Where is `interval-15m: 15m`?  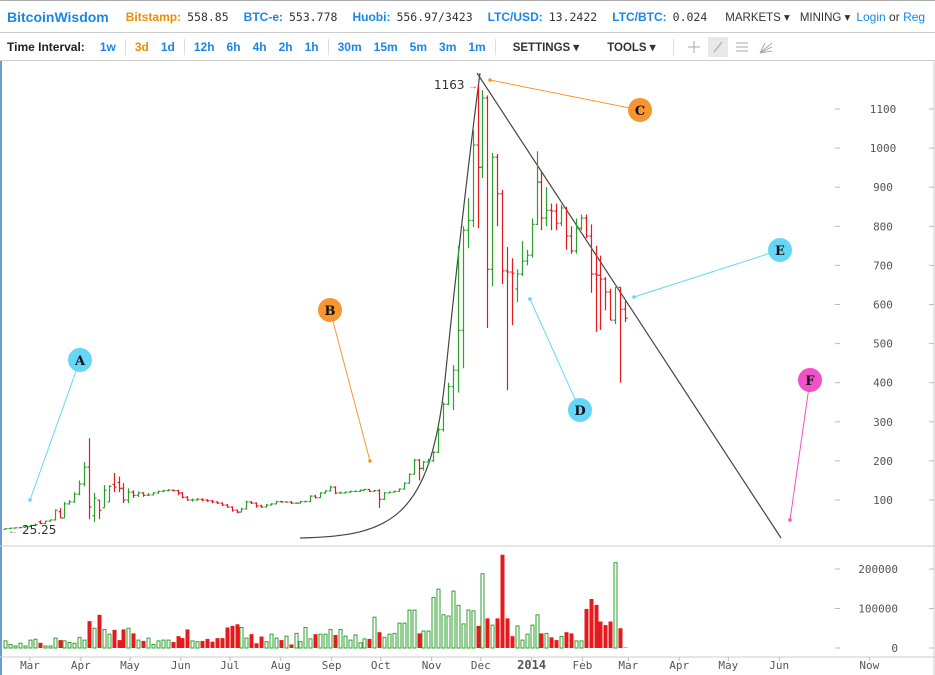
interval-15m: 15m is located at coordinates (385, 47).